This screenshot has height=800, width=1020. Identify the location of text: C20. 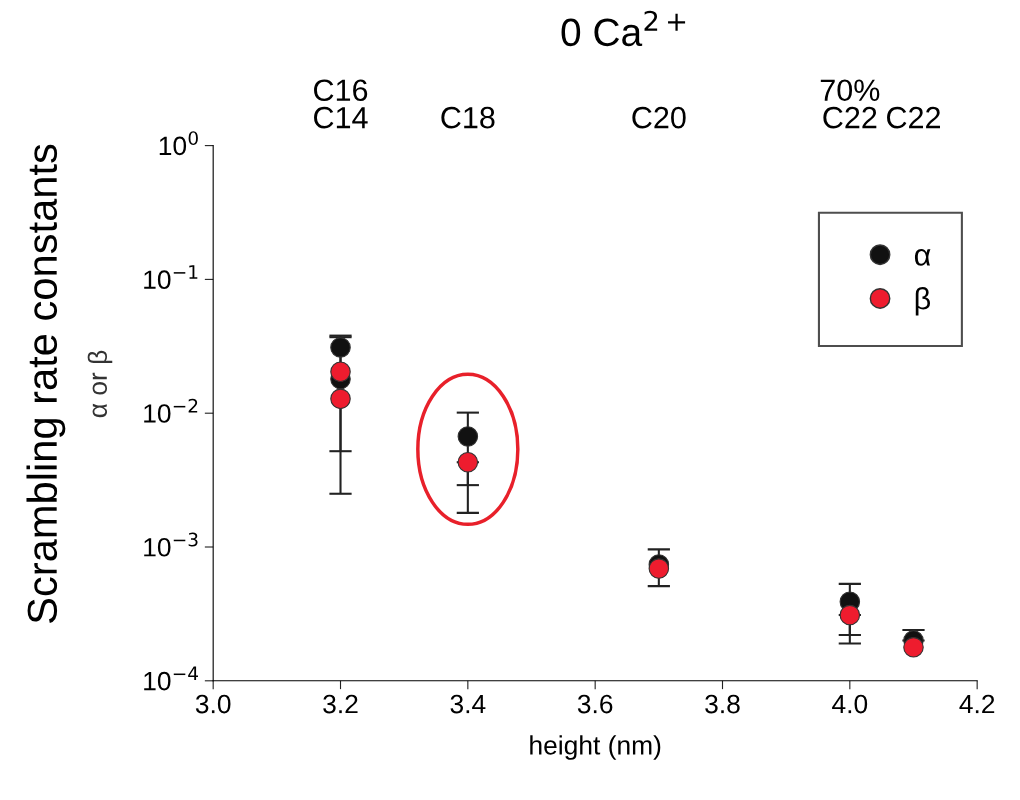
(659, 117).